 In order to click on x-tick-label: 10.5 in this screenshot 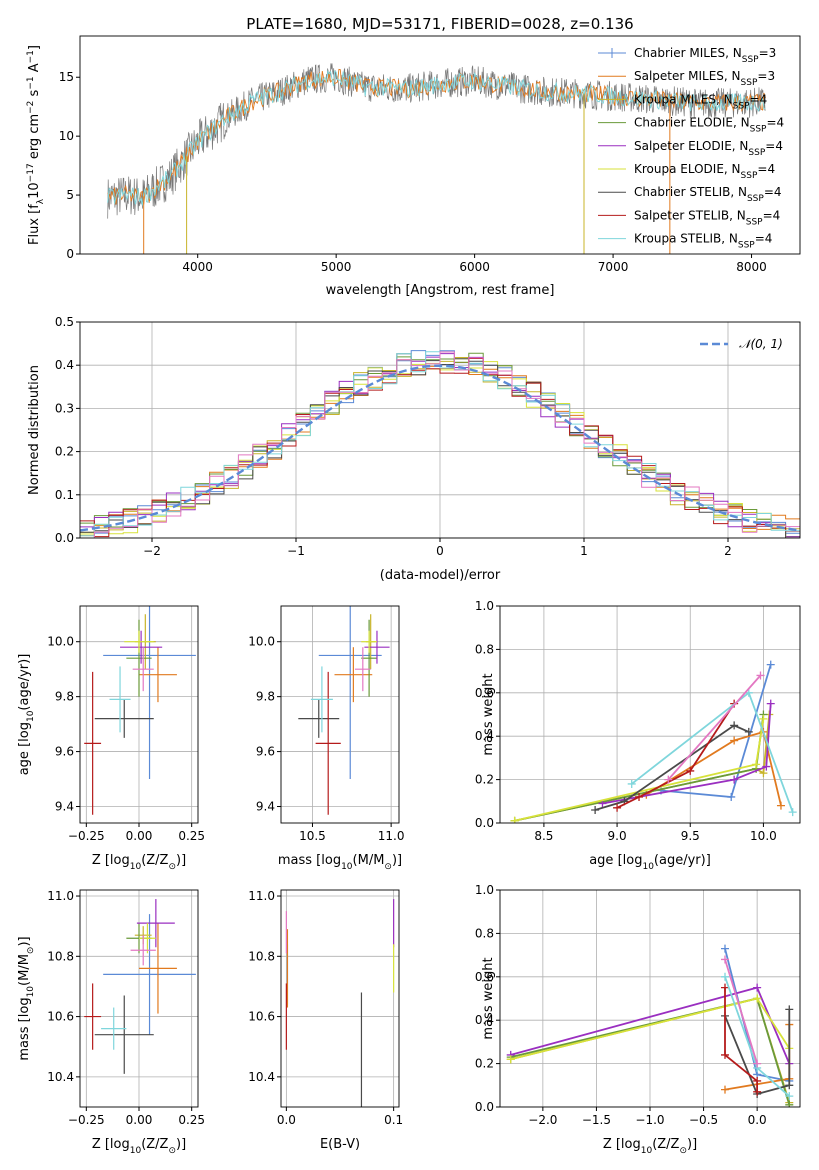, I will do `click(312, 836)`.